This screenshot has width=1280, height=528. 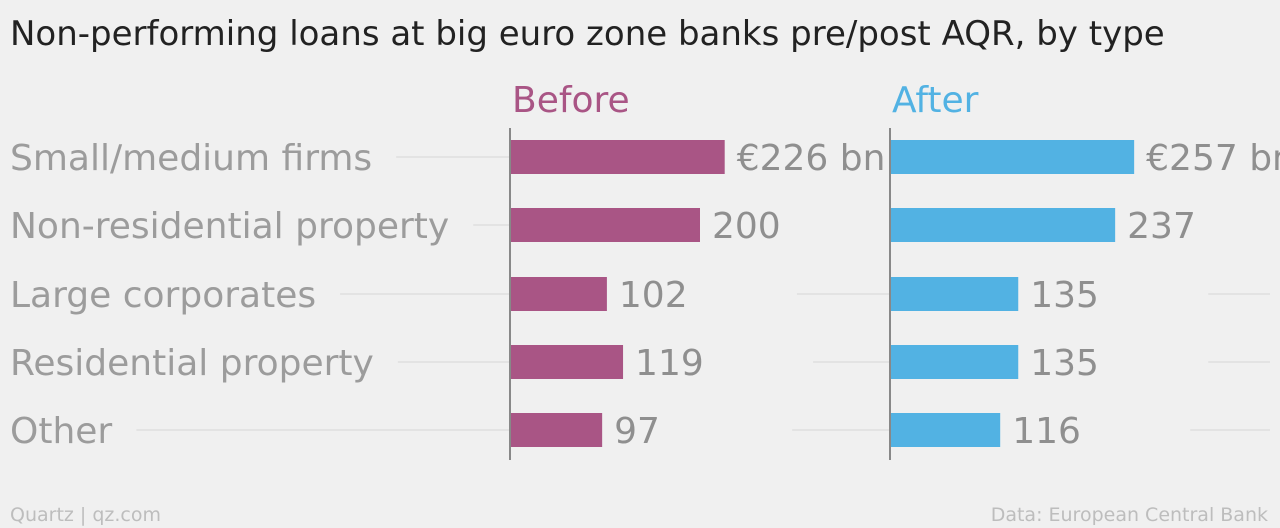 I want to click on data-label: 200, so click(x=746, y=226).